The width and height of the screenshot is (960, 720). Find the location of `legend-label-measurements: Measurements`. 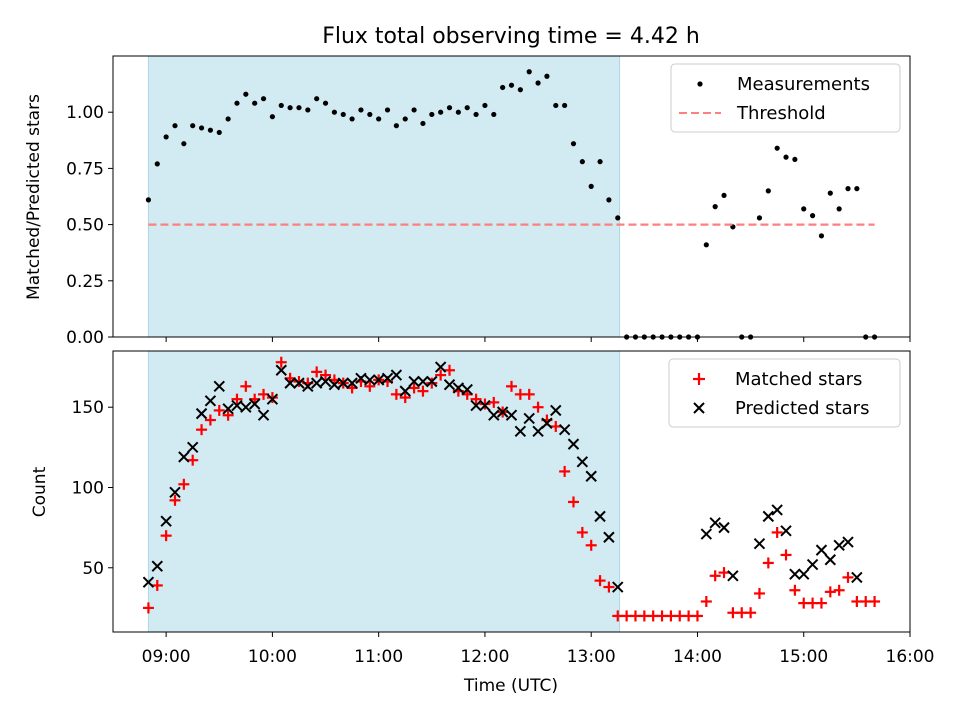

legend-label-measurements: Measurements is located at coordinates (803, 84).